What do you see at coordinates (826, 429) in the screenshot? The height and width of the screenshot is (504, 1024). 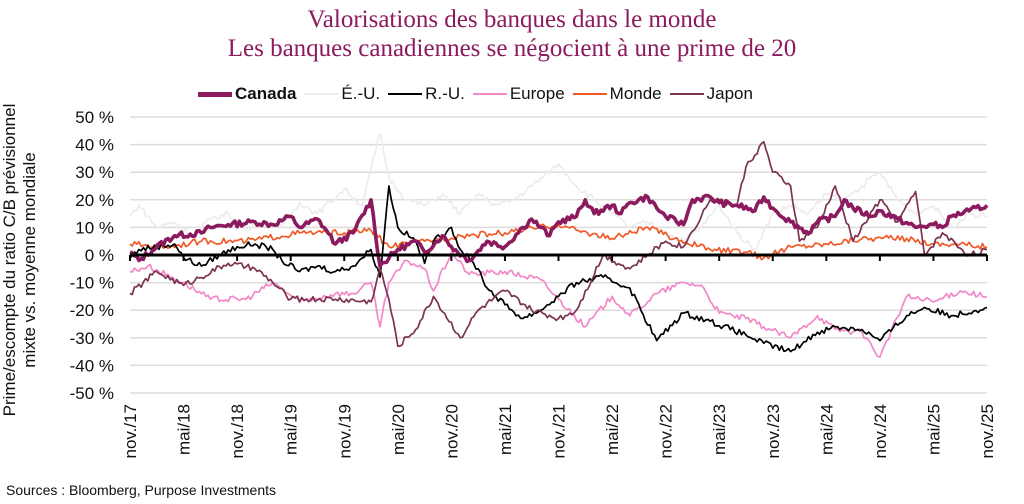 I see `x-tick-label: mai/24` at bounding box center [826, 429].